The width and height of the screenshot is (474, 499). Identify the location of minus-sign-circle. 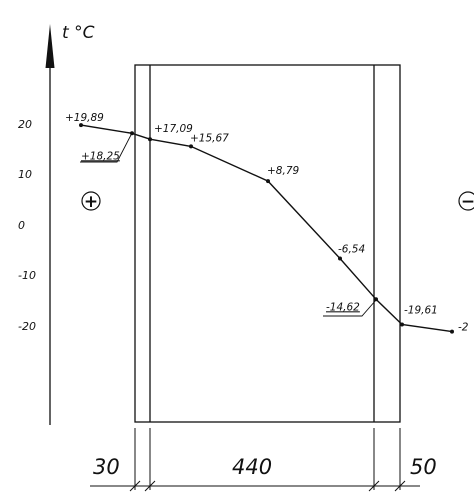
(466, 201).